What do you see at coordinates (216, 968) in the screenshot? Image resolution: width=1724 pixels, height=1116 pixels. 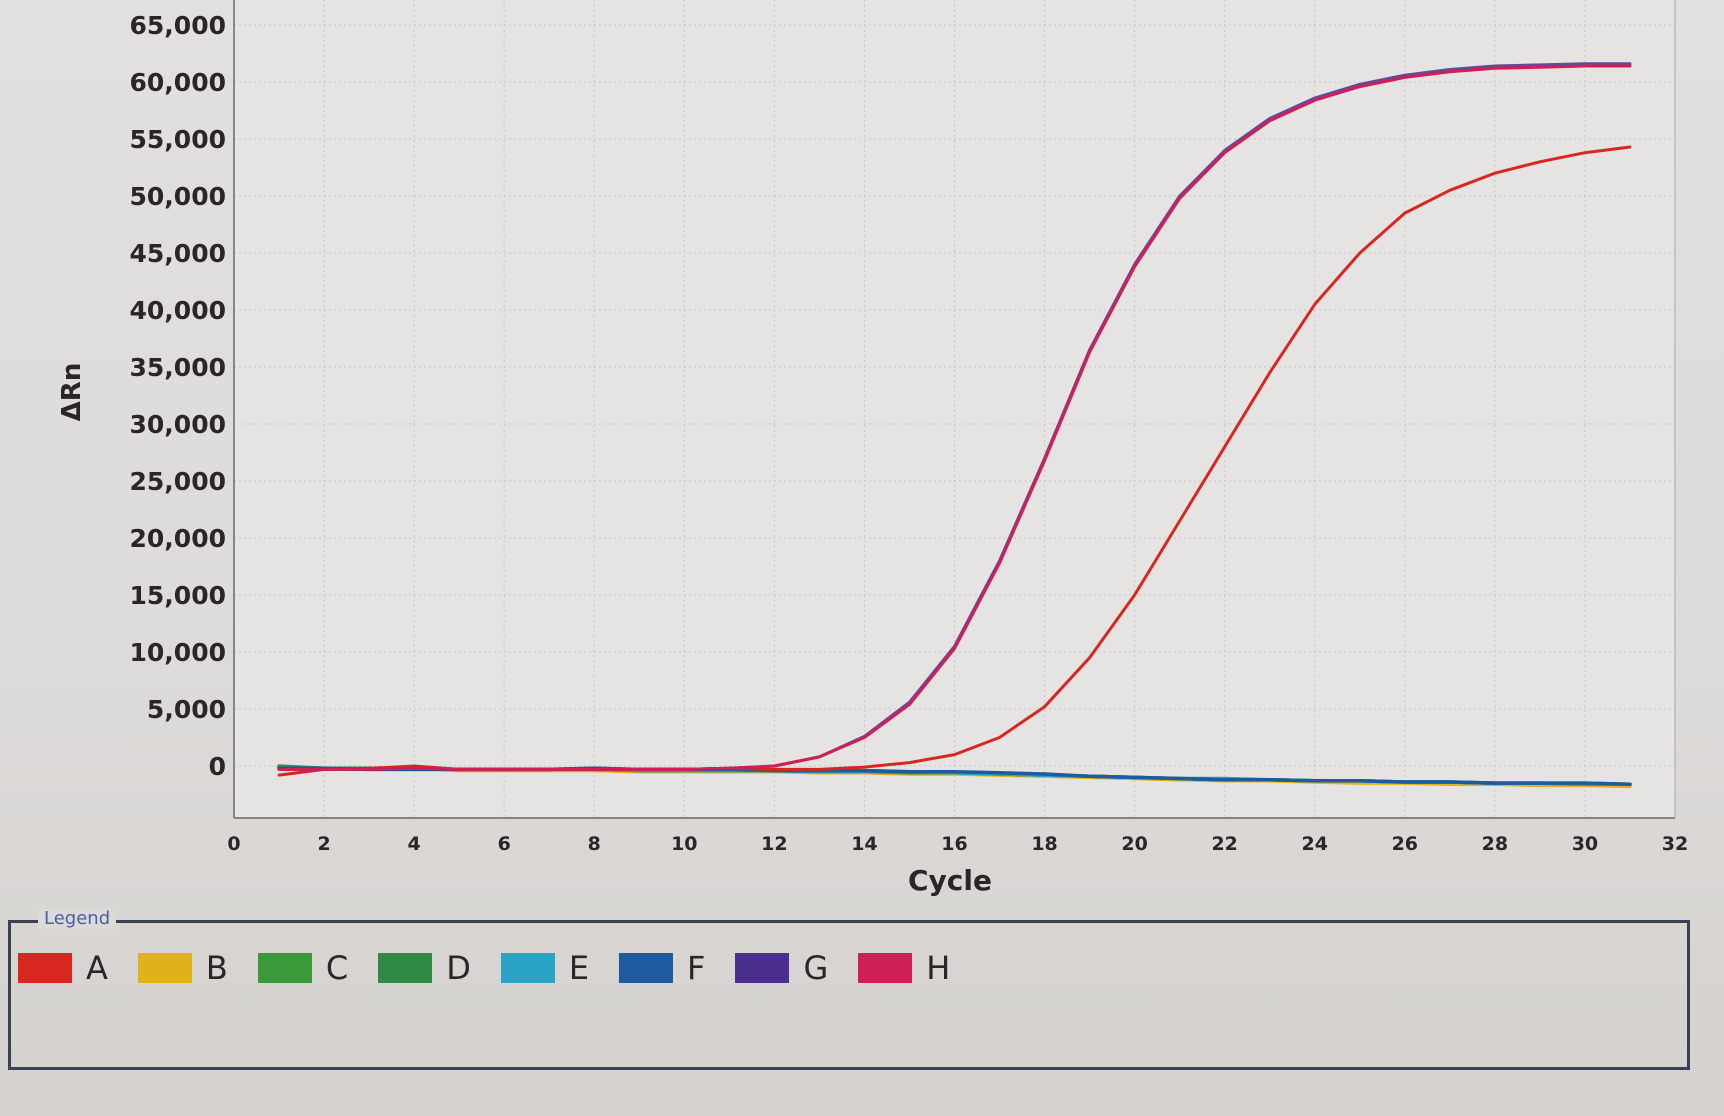 I see `legend-label-B: B` at bounding box center [216, 968].